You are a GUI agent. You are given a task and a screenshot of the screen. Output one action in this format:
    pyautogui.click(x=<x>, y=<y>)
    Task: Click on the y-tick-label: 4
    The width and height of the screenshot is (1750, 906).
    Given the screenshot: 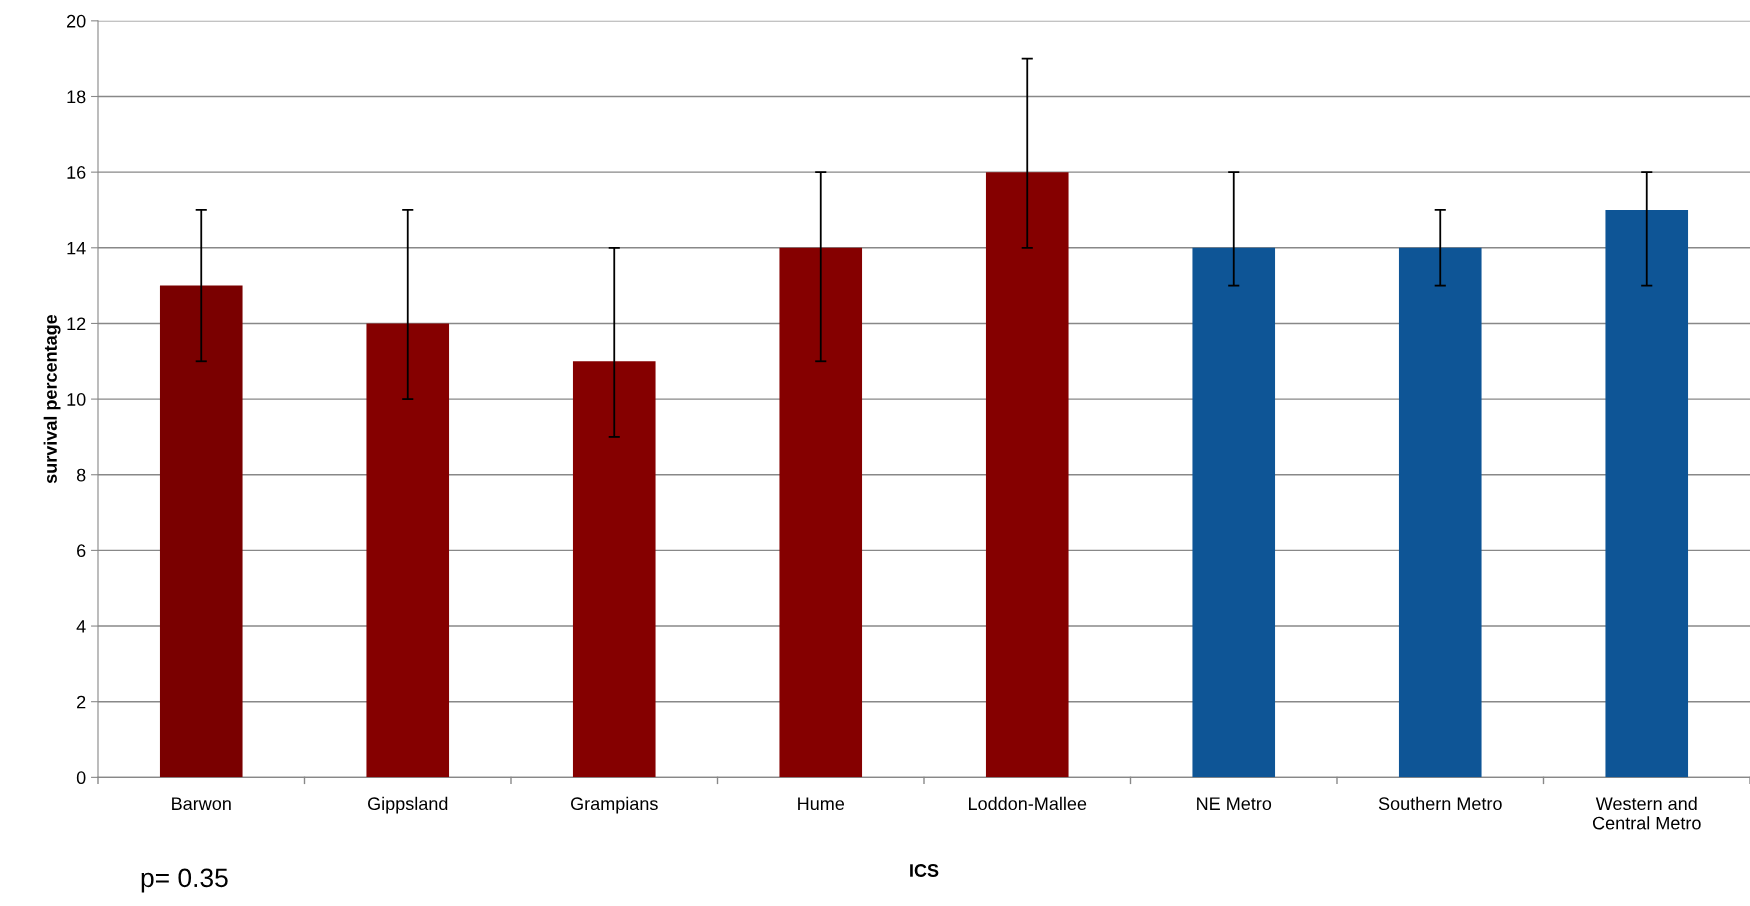 What is the action you would take?
    pyautogui.click(x=81, y=626)
    